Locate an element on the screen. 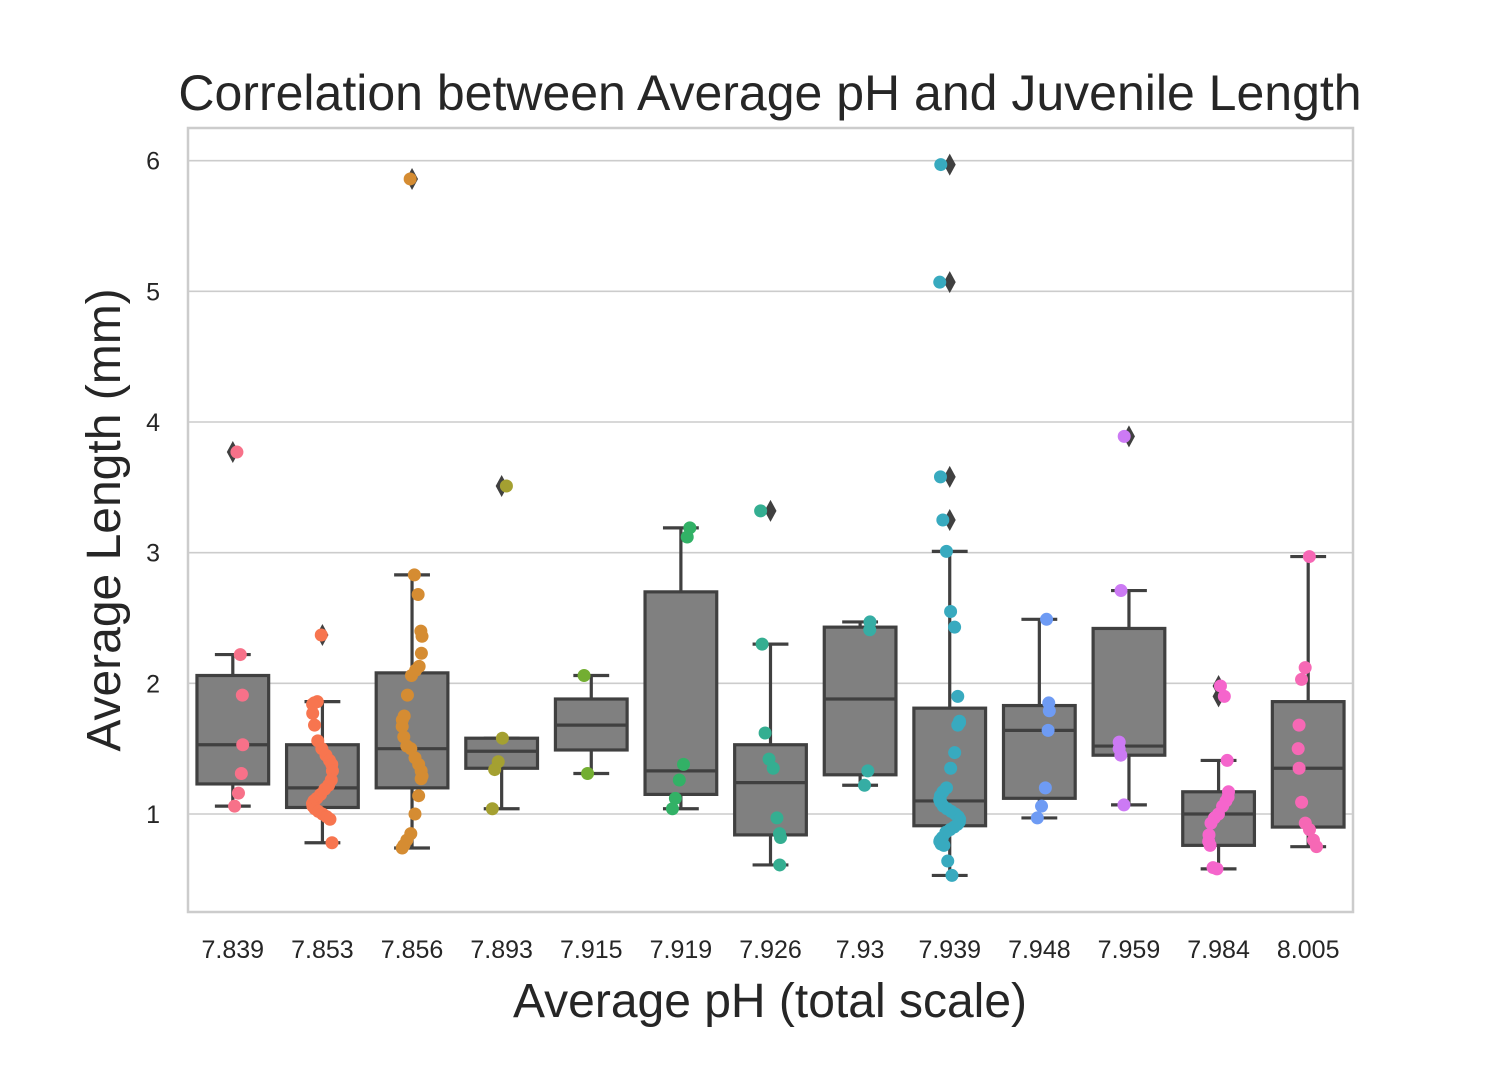 The image size is (1502, 1070). x-tick-label: 7.948 is located at coordinates (1039, 950).